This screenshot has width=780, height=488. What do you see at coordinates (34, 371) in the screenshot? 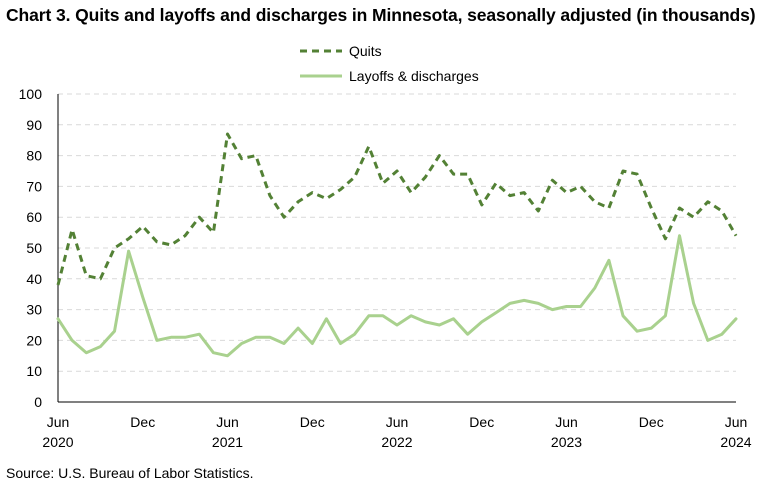
I see `y-tick-label: 10` at bounding box center [34, 371].